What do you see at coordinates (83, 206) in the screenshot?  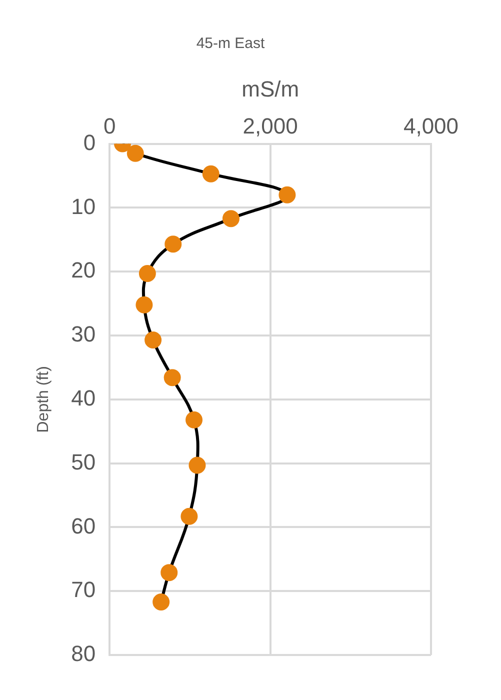 I see `y-tick-label: 10` at bounding box center [83, 206].